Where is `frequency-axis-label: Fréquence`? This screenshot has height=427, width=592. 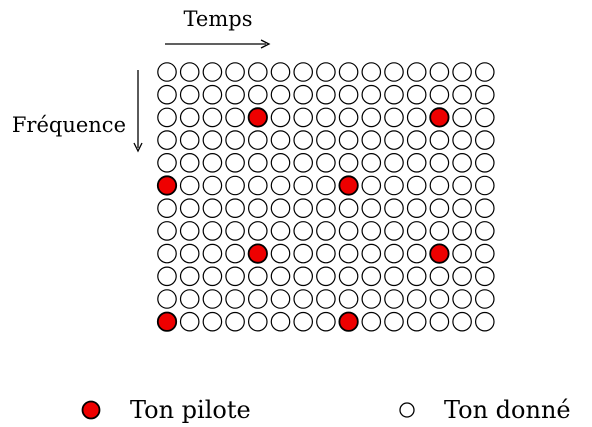 frequency-axis-label: Fréquence is located at coordinates (69, 125).